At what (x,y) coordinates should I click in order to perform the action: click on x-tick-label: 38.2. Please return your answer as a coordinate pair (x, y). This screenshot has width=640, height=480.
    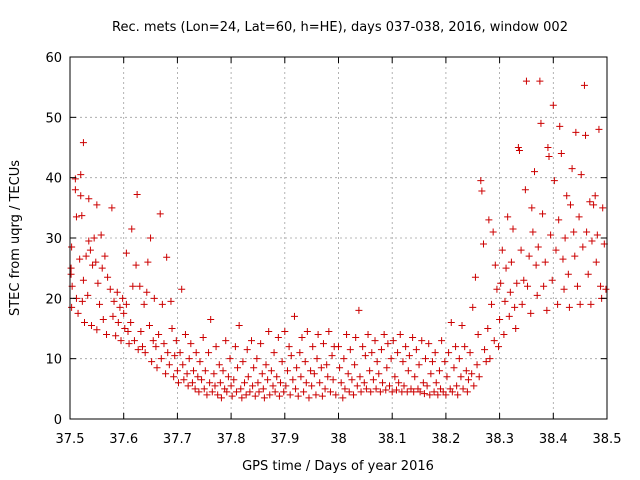
    Looking at the image, I should click on (445, 439).